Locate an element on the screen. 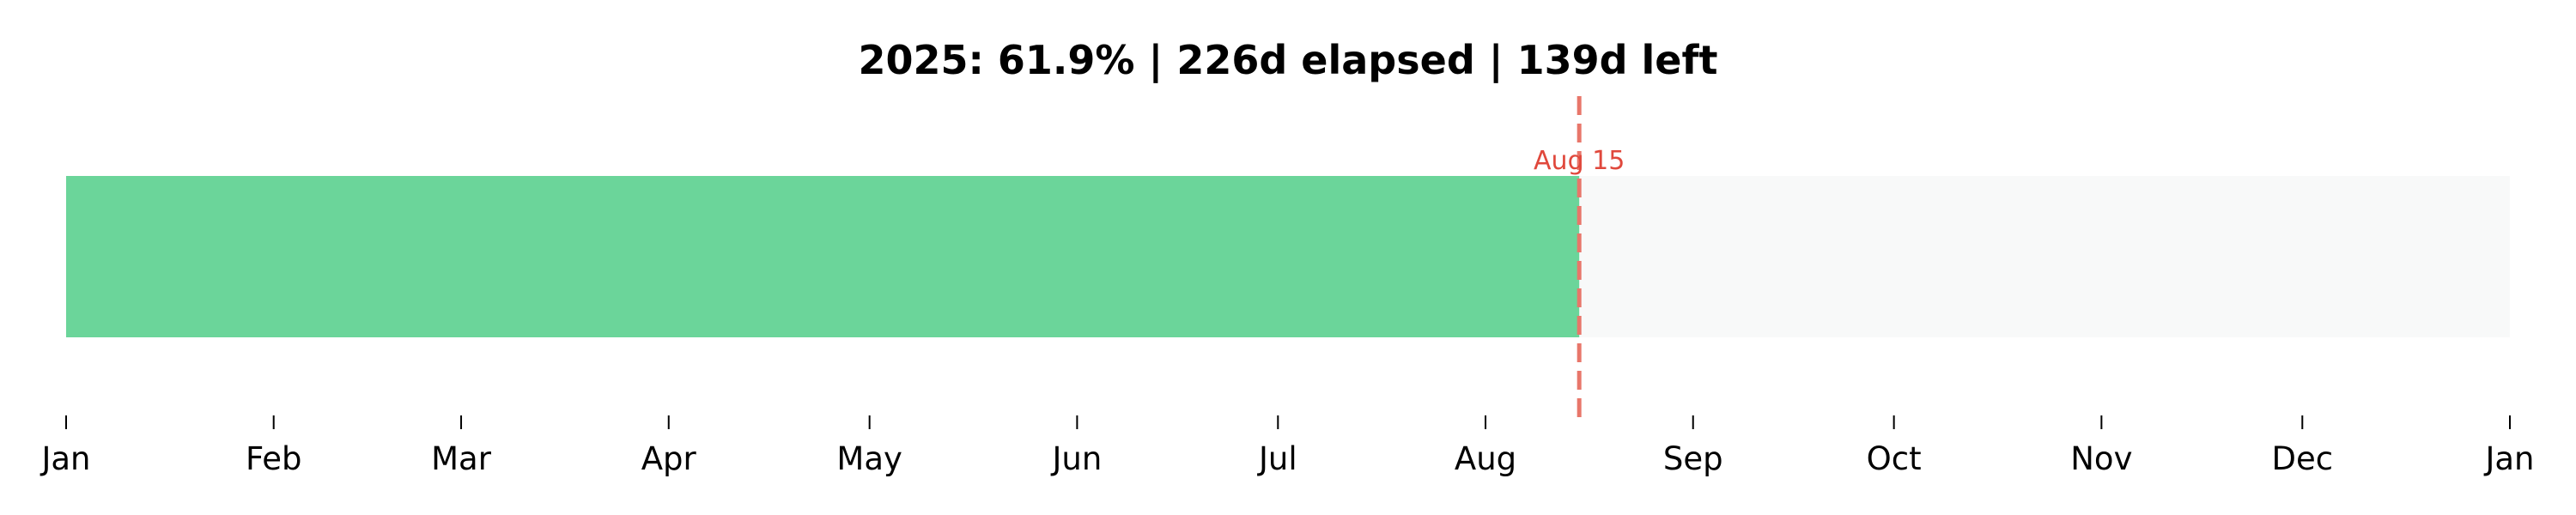  x-tick-label: Mar is located at coordinates (461, 458).